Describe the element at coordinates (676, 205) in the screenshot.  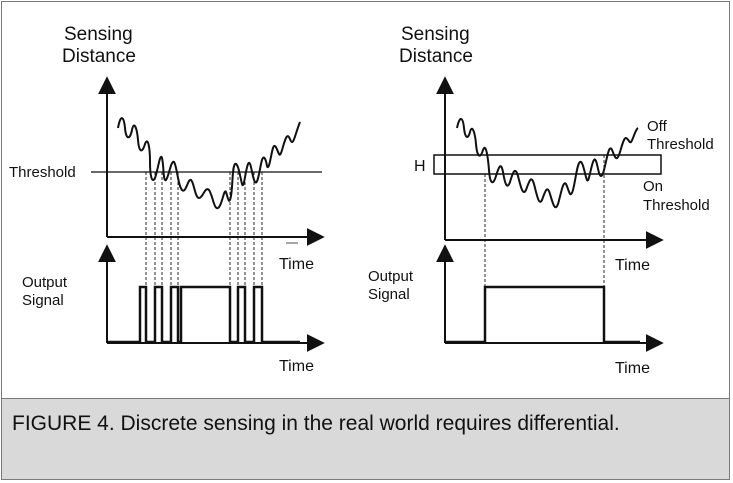
I see `on-threshold-label-line2: Threshold` at that location.